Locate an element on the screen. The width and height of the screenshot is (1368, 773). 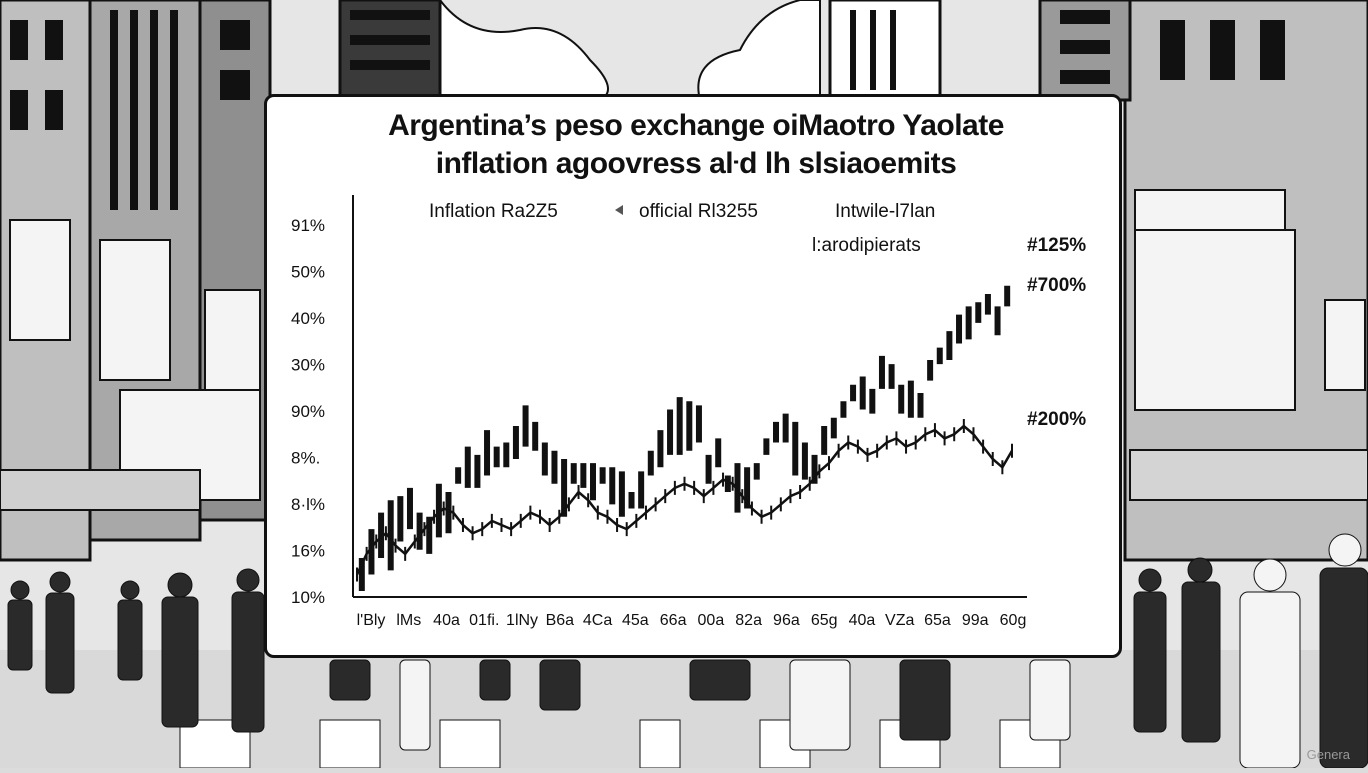
x-tick-label: 96a is located at coordinates (786, 620).